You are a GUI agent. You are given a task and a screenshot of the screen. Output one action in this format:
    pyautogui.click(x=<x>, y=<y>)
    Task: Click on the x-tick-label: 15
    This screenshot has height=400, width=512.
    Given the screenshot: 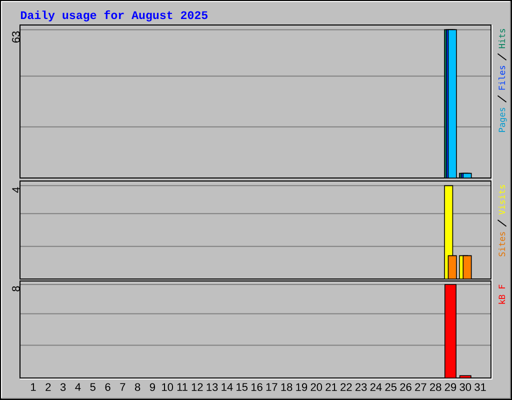 What is the action you would take?
    pyautogui.click(x=242, y=387)
    